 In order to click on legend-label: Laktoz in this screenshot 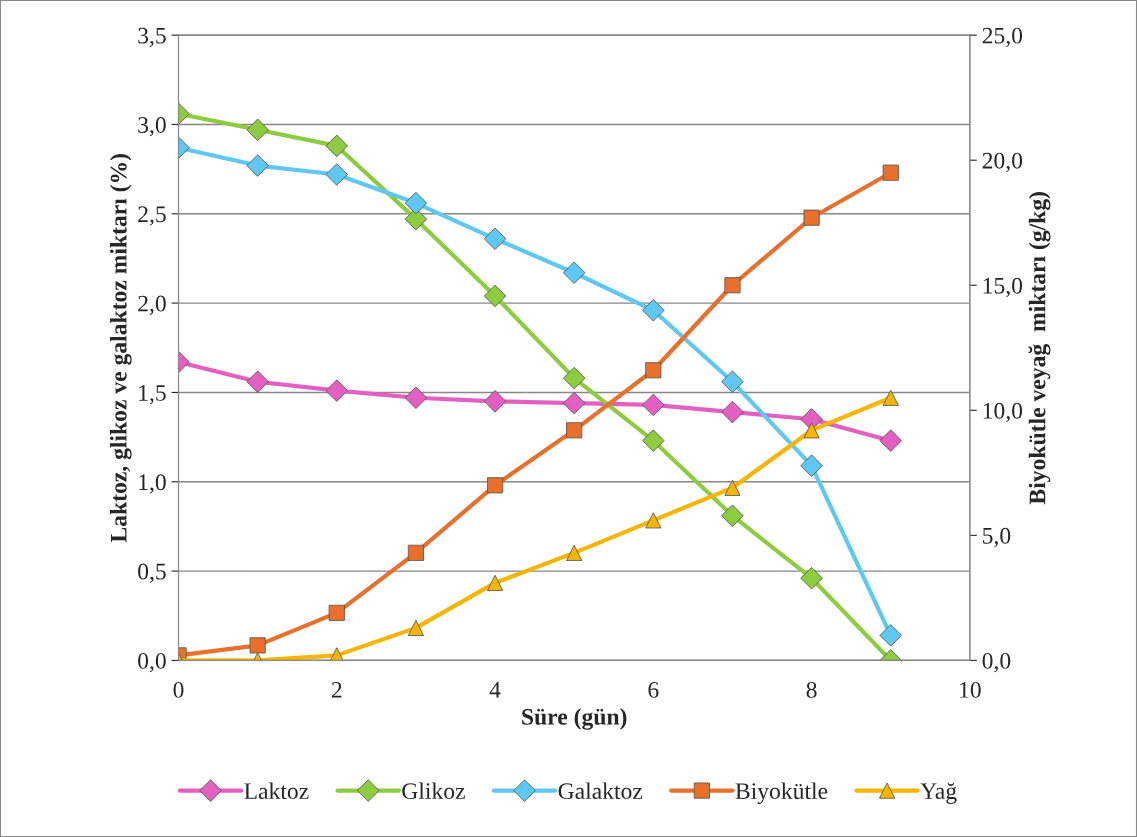, I will do `click(276, 791)`.